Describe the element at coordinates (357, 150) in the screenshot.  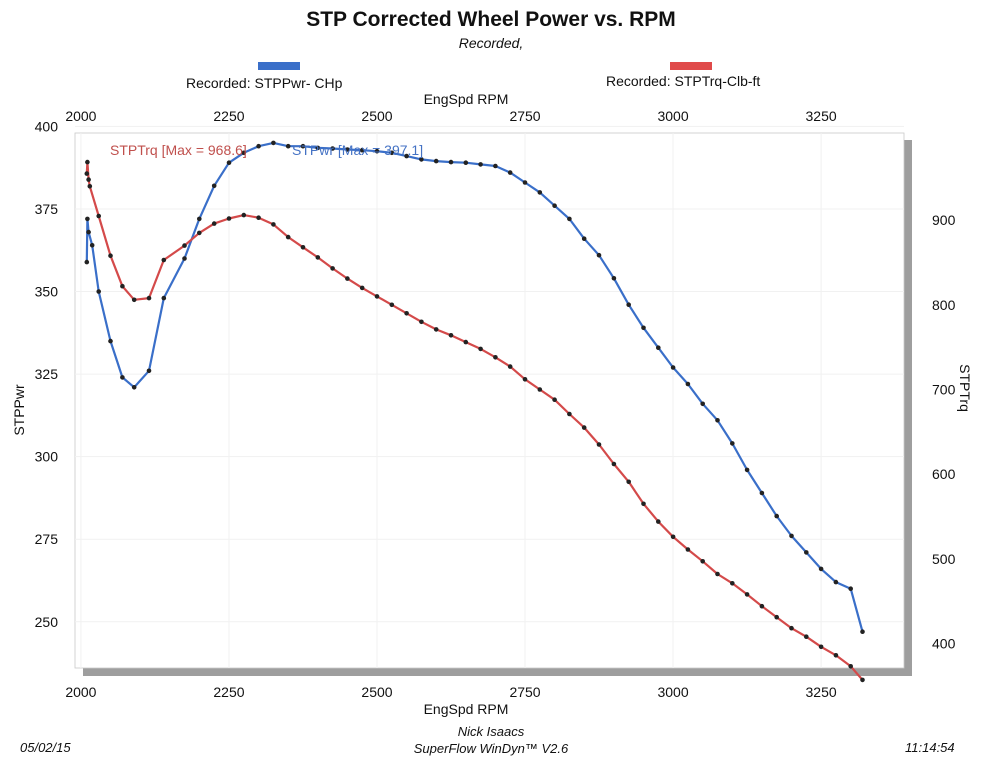
I see `annotation-power-max: STPwr [Max = 397.1]` at that location.